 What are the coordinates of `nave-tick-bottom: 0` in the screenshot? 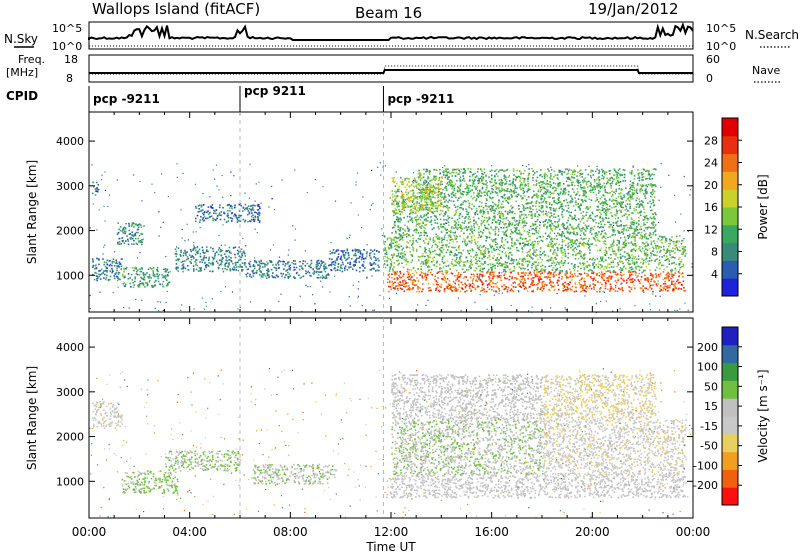 It's located at (709, 78).